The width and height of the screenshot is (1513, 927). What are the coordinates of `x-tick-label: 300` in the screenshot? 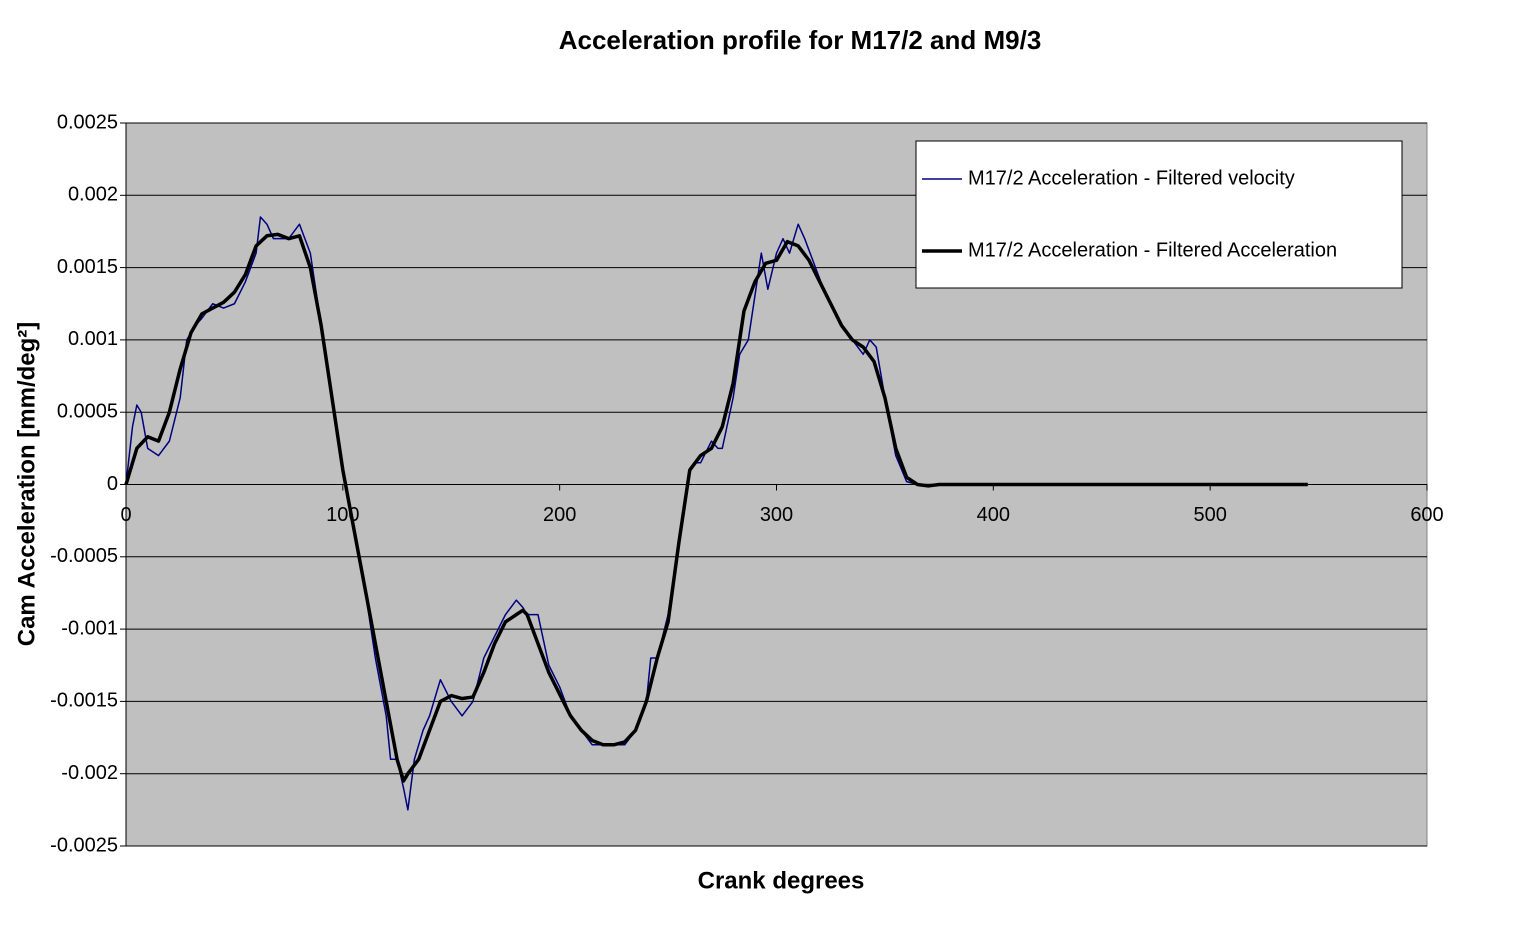 It's located at (776, 515).